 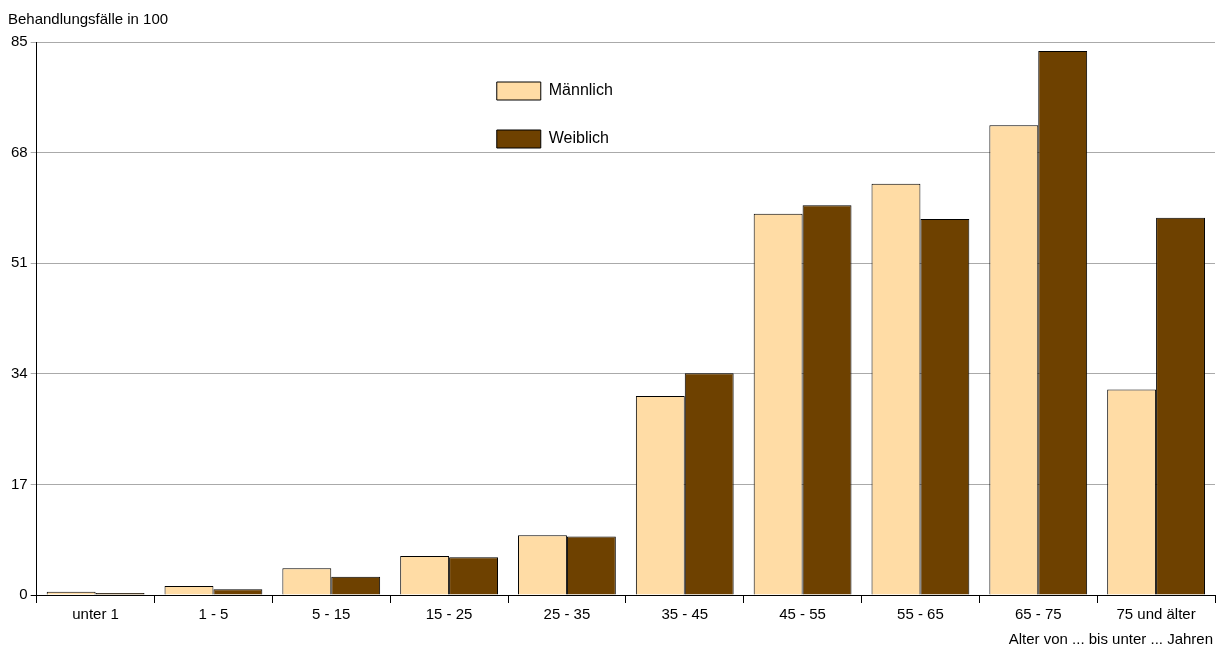 What do you see at coordinates (19, 151) in the screenshot?
I see `y-tick-label: 68` at bounding box center [19, 151].